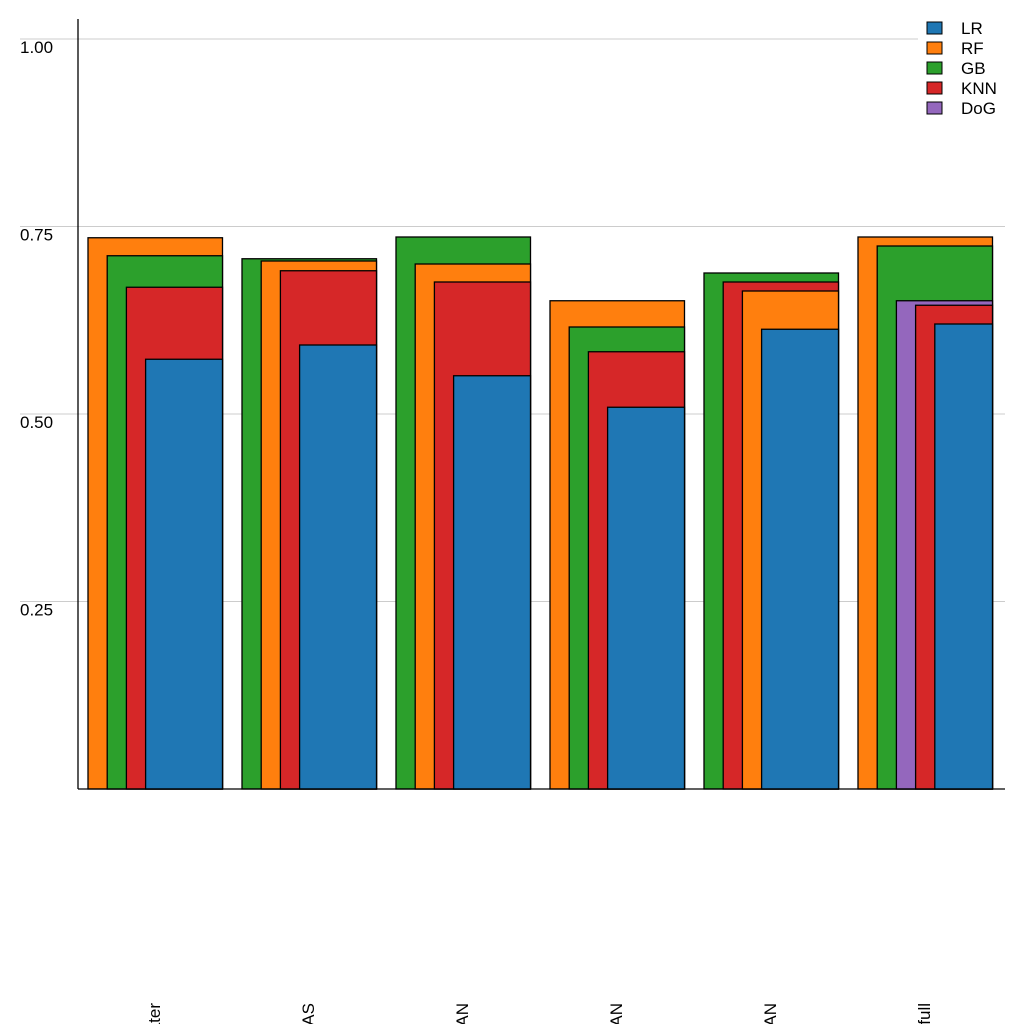 The image size is (1024, 1024). What do you see at coordinates (972, 48) in the screenshot?
I see `legend-label: RF` at bounding box center [972, 48].